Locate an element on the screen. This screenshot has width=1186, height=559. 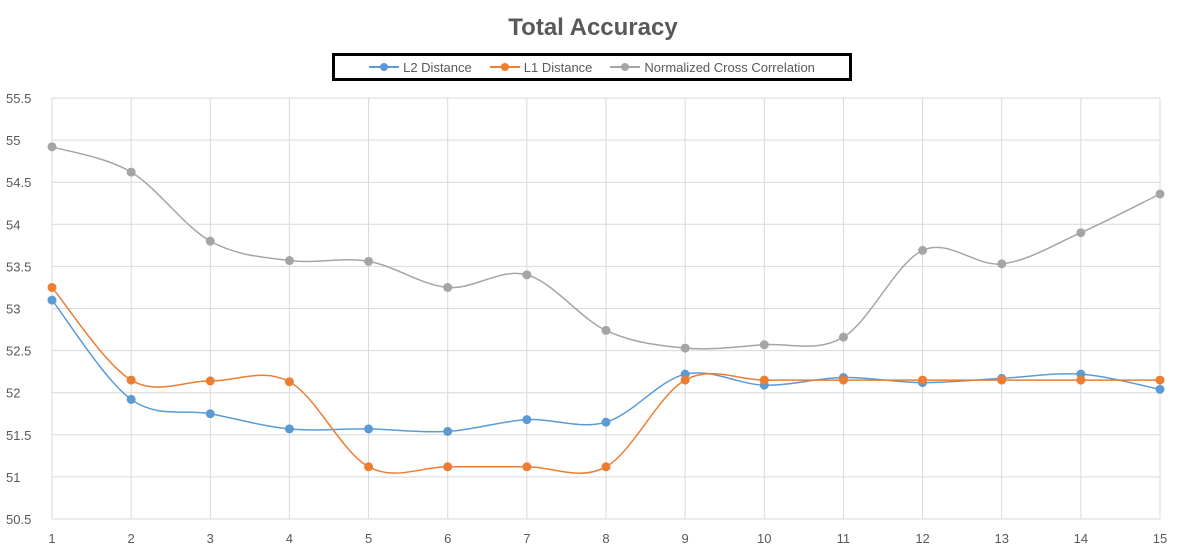
x-tick-label: 15 is located at coordinates (1160, 538).